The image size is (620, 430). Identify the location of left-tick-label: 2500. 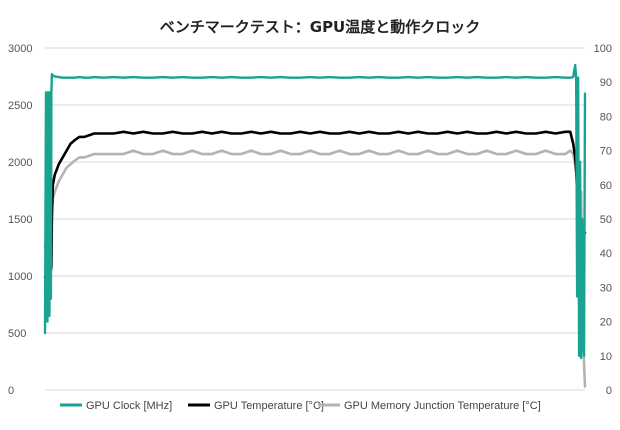
(20, 106).